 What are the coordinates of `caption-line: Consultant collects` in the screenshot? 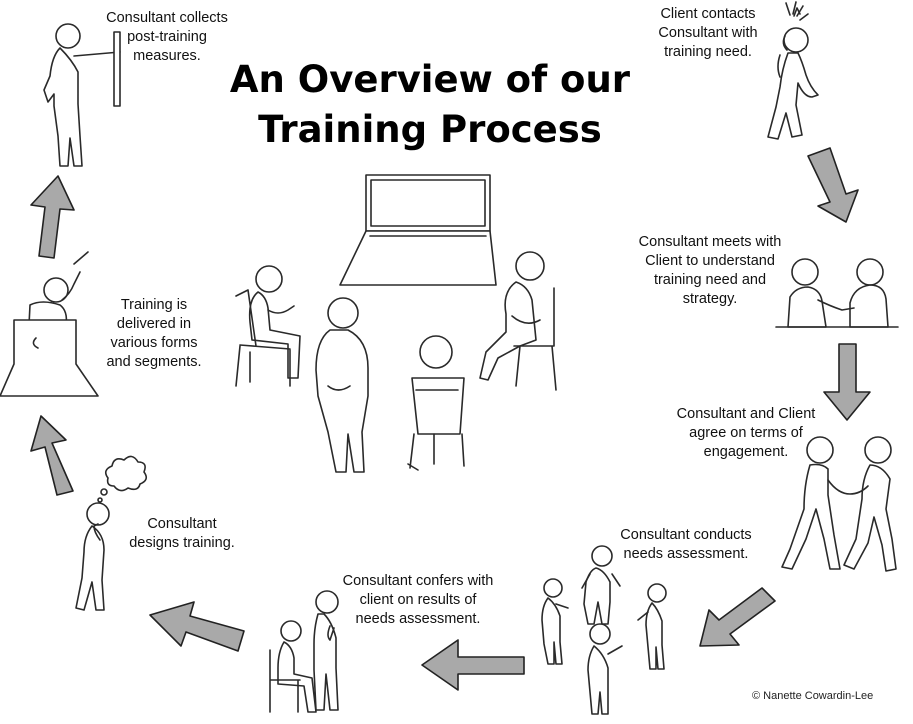 It's located at (167, 18).